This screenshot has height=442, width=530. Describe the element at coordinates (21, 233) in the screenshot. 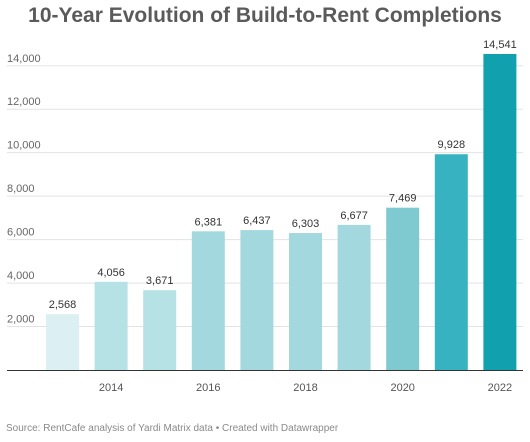

I see `y-tick-label: 6,000` at that location.